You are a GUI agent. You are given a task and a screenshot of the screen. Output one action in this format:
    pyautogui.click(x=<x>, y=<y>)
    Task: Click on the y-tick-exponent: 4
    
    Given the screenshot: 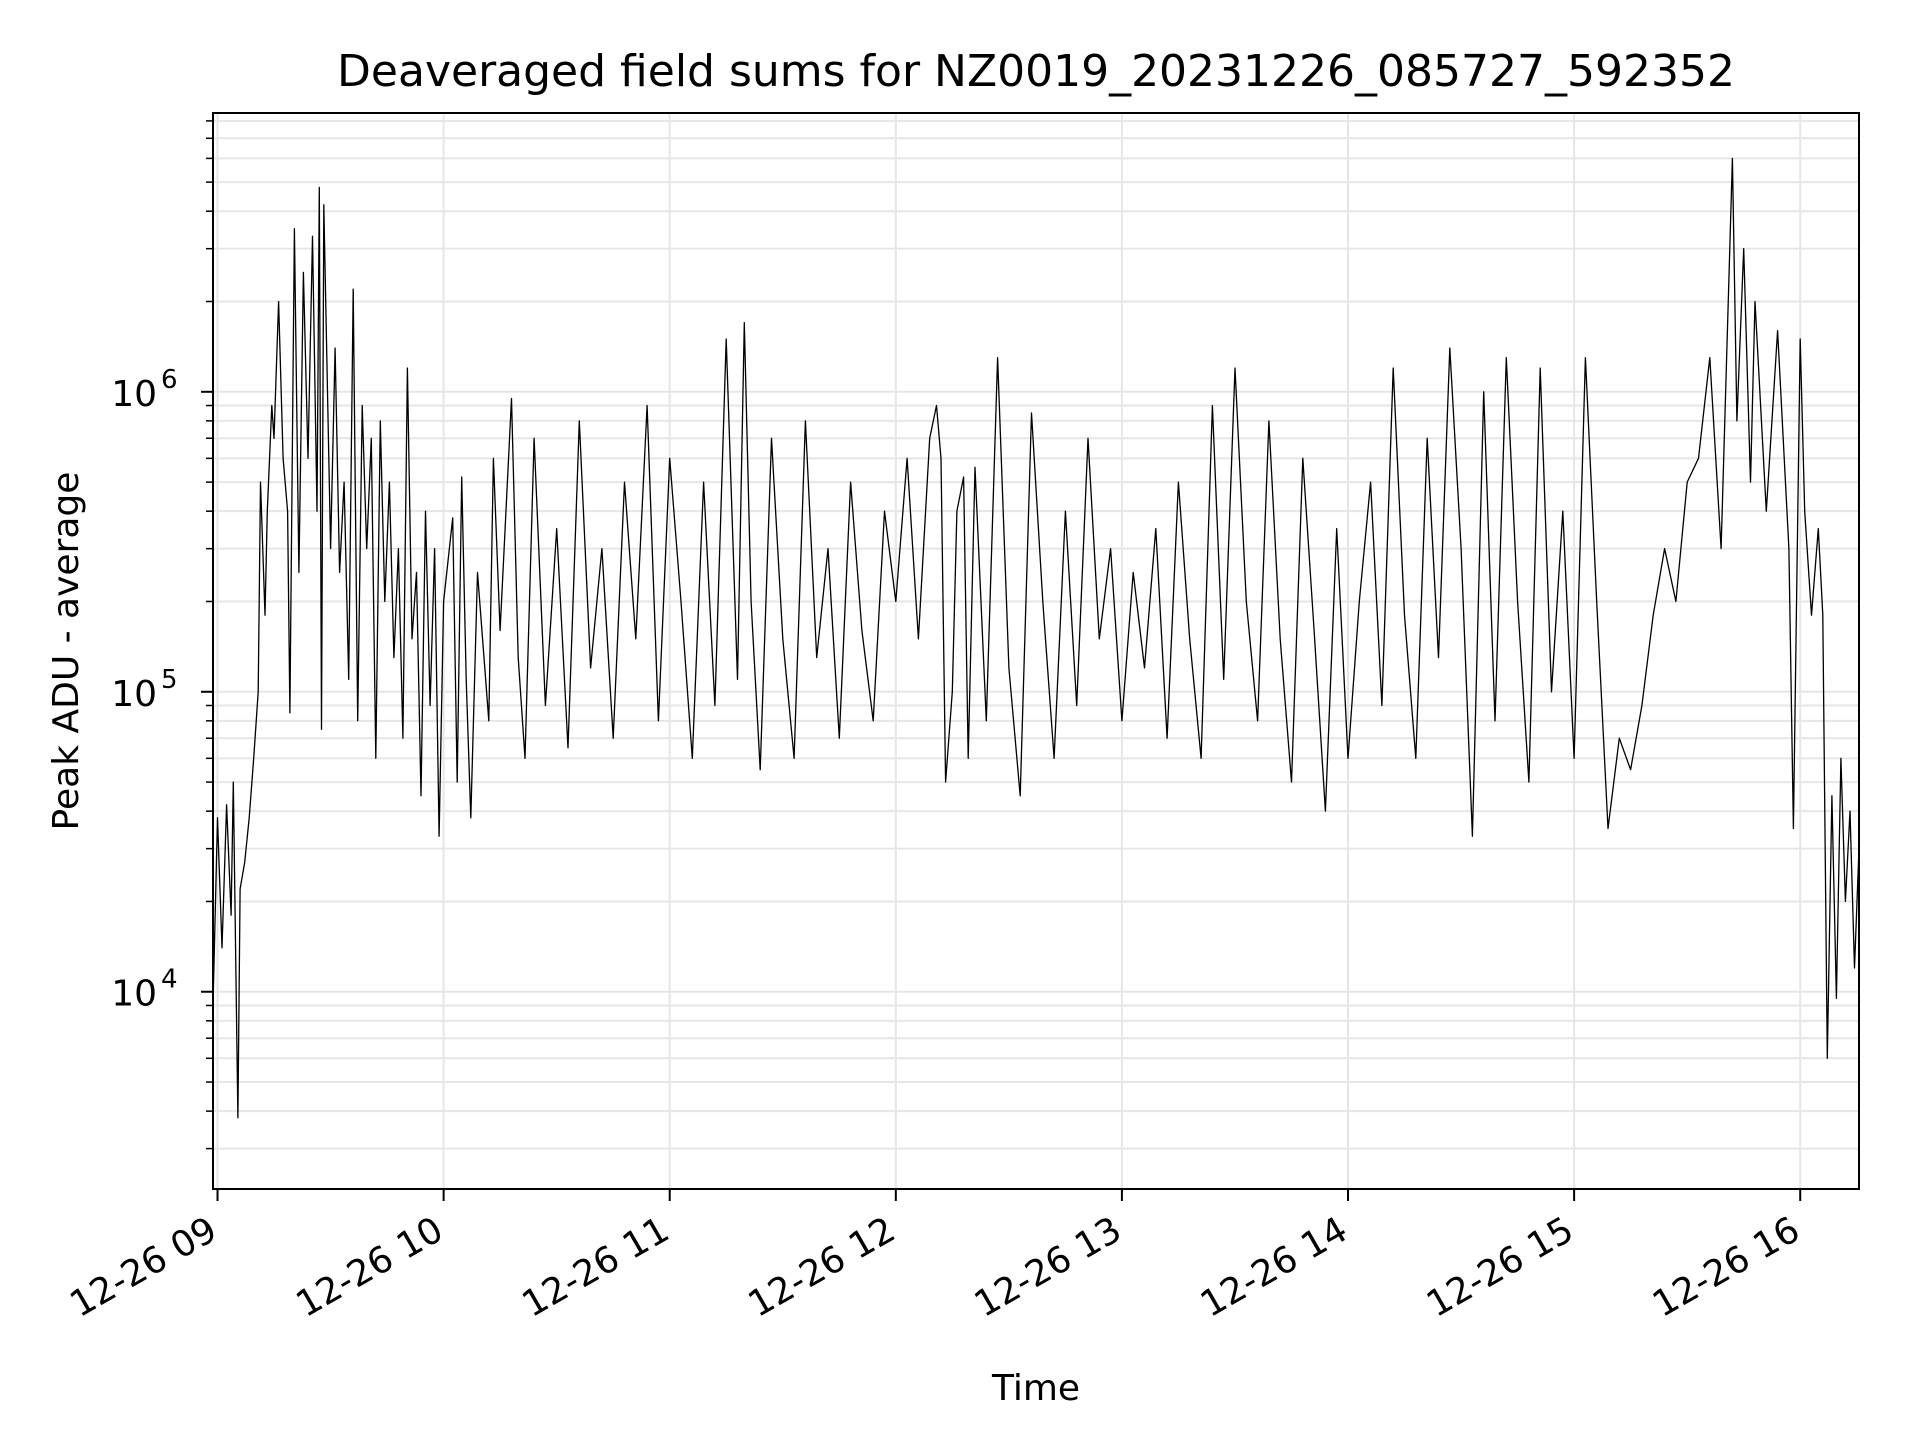 What is the action you would take?
    pyautogui.click(x=169, y=980)
    